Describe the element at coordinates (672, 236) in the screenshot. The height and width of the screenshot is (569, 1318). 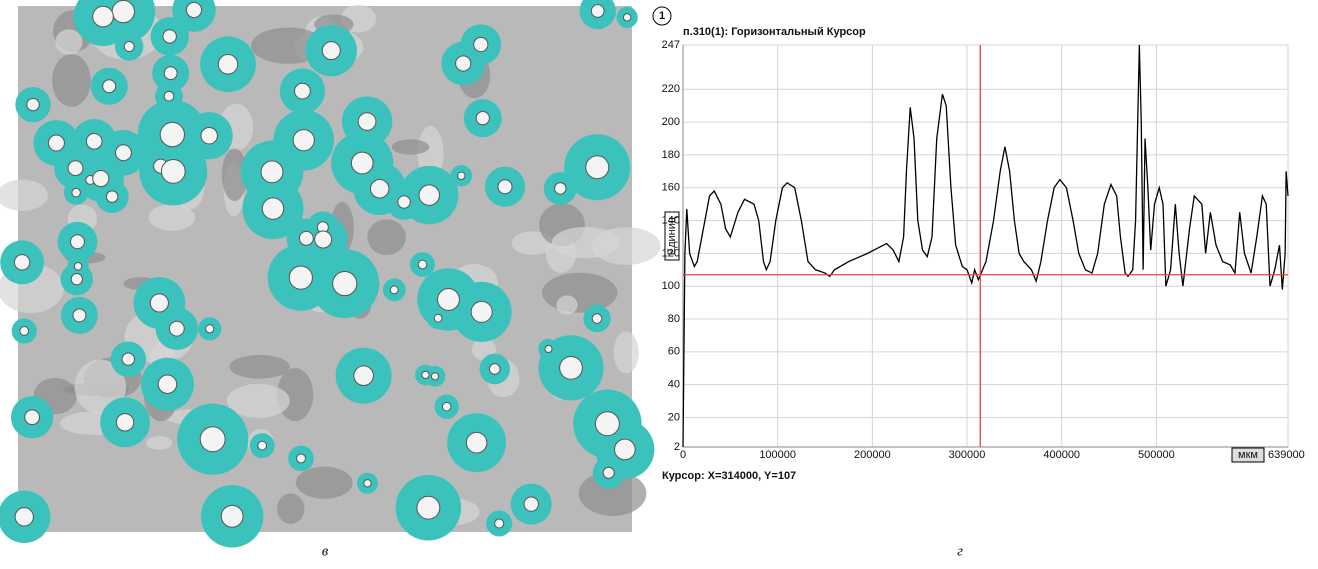
I see `y-label-box` at that location.